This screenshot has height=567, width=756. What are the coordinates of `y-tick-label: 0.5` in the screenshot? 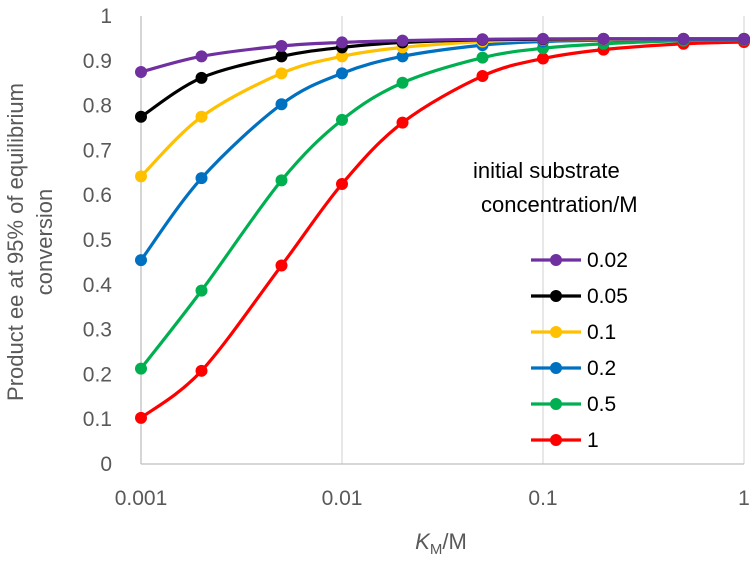 It's located at (97, 240).